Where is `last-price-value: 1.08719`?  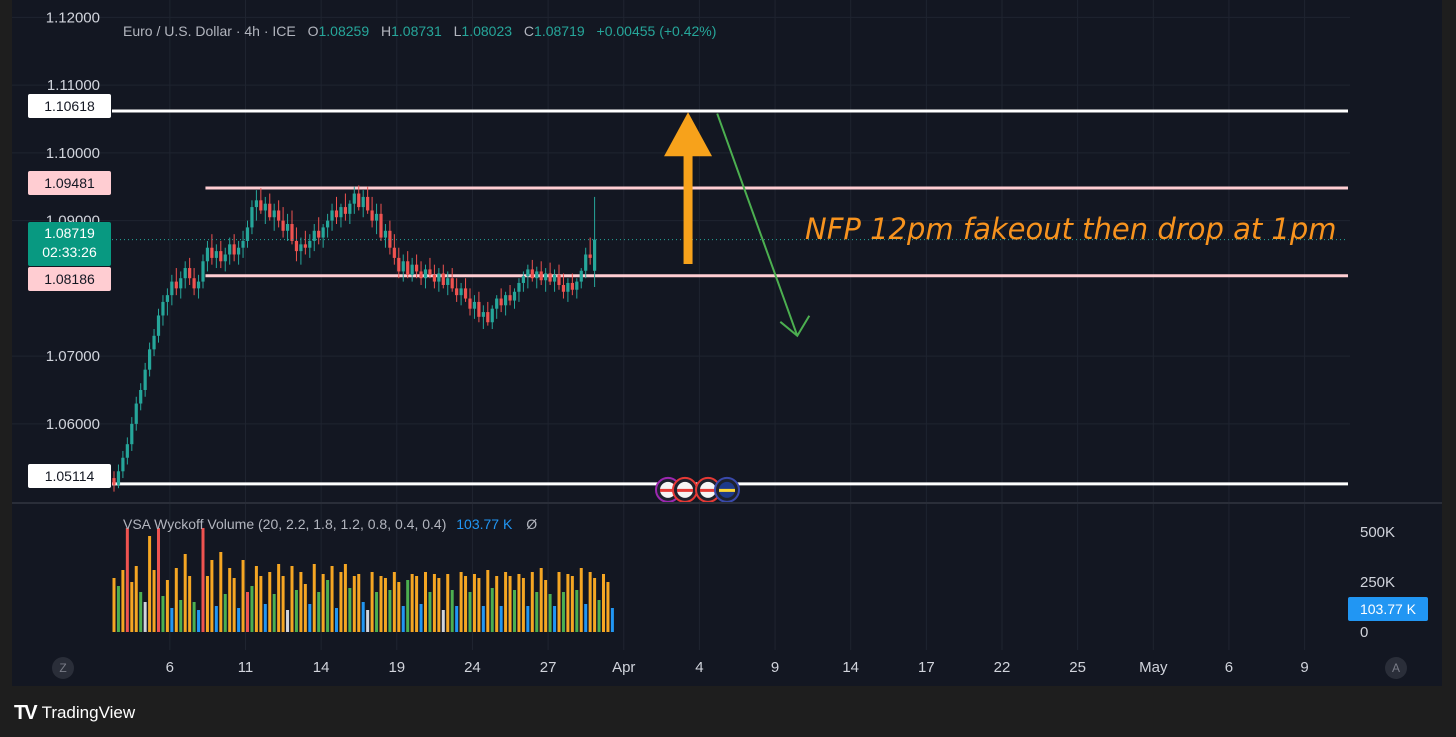
last-price-value: 1.08719 is located at coordinates (69, 233).